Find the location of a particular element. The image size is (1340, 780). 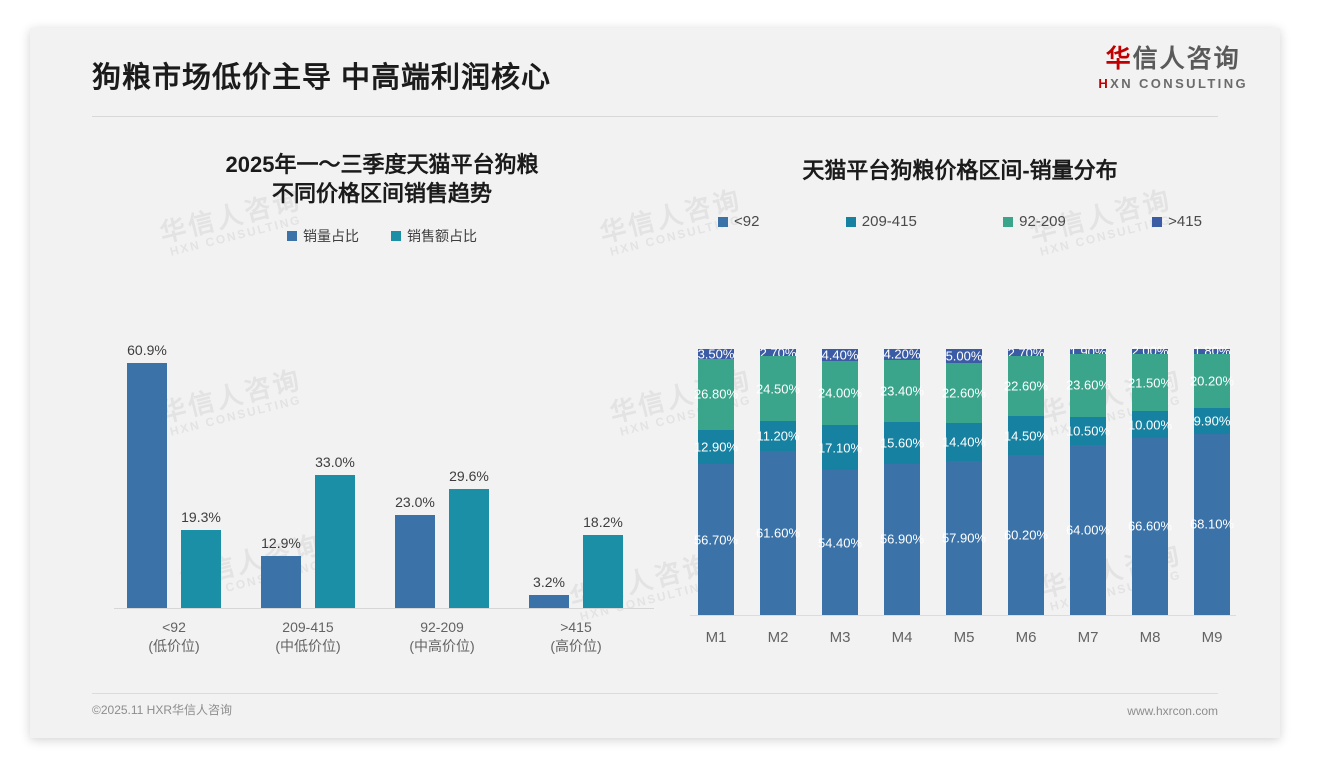

left-chart-legend: 销量占比 销售额占比 is located at coordinates (382, 236).